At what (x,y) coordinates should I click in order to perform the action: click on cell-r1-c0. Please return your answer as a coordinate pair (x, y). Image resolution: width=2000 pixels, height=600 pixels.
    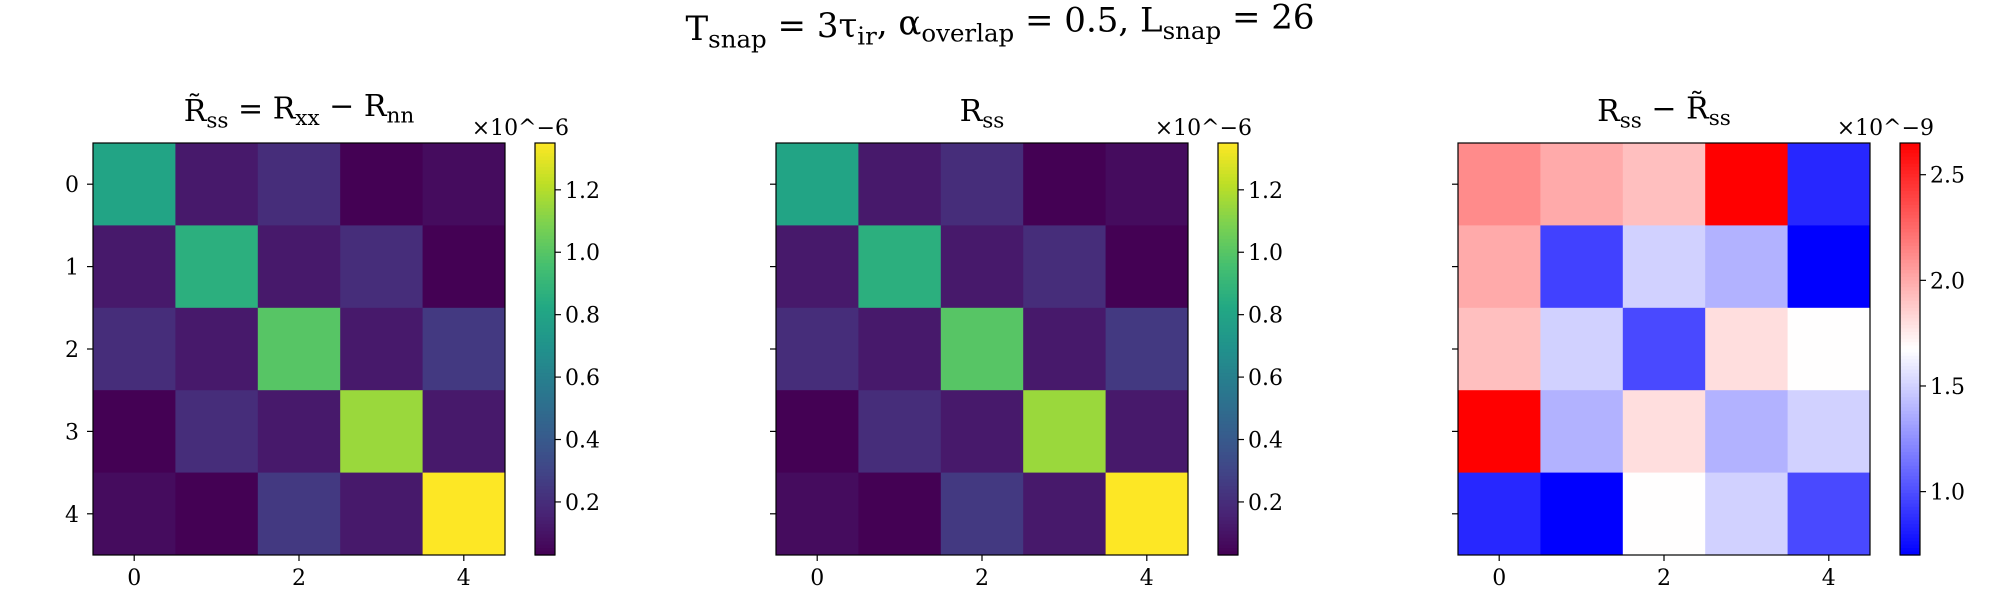
    Looking at the image, I should click on (817, 267).